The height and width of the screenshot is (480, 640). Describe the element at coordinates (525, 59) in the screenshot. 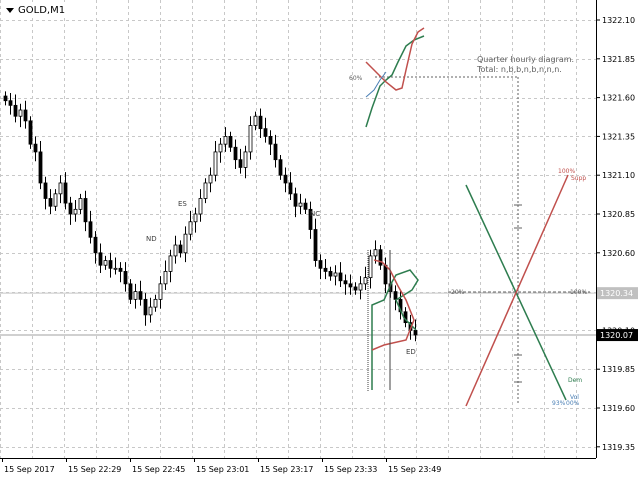

I see `diagram-title-text: Quarter hourly diagram.` at that location.